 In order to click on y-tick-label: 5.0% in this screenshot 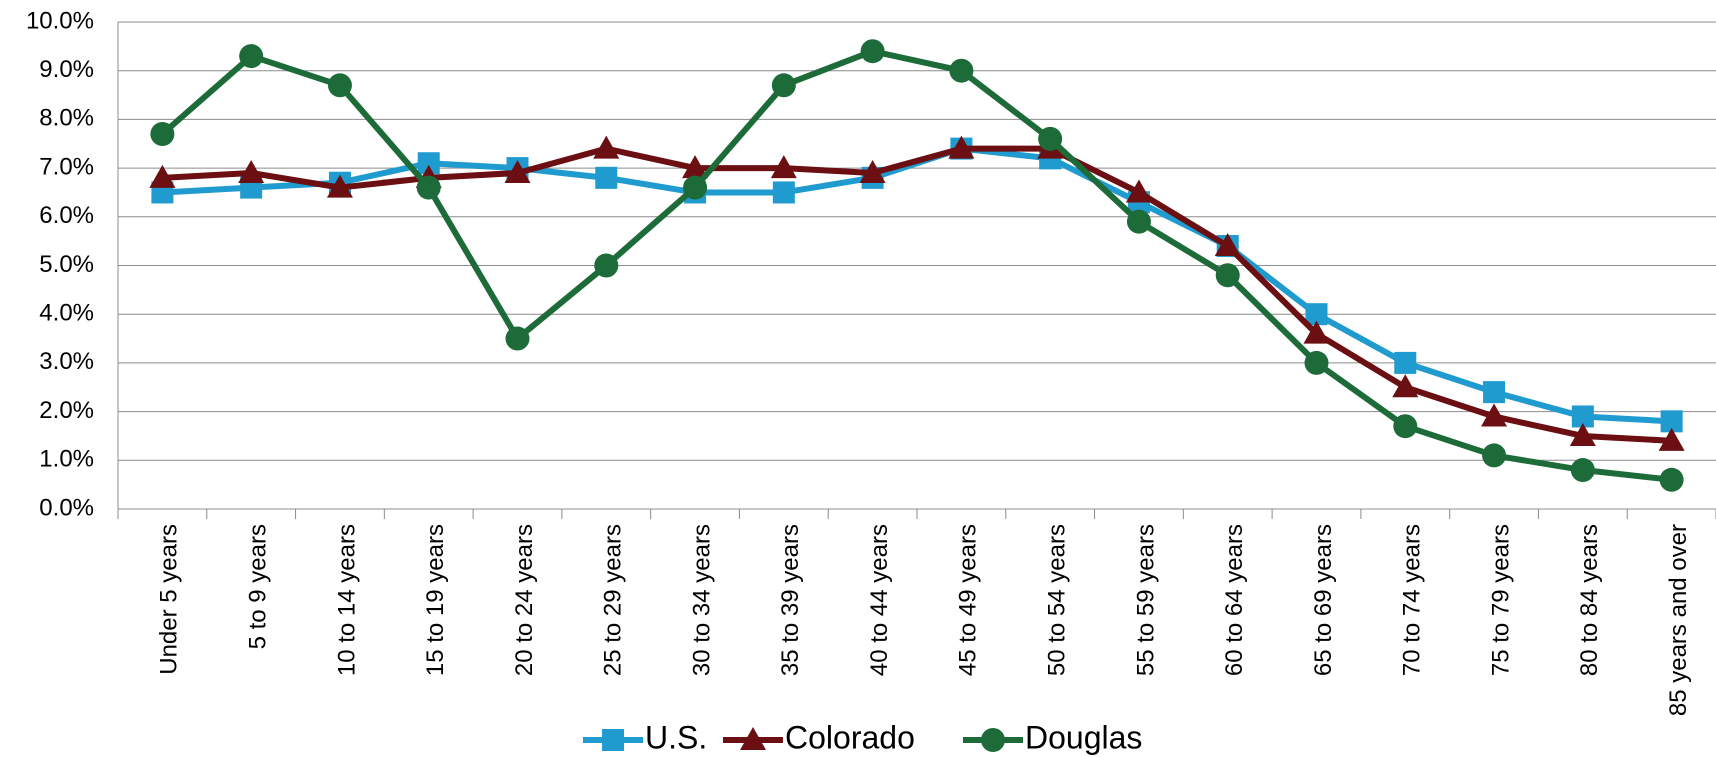, I will do `click(66, 264)`.